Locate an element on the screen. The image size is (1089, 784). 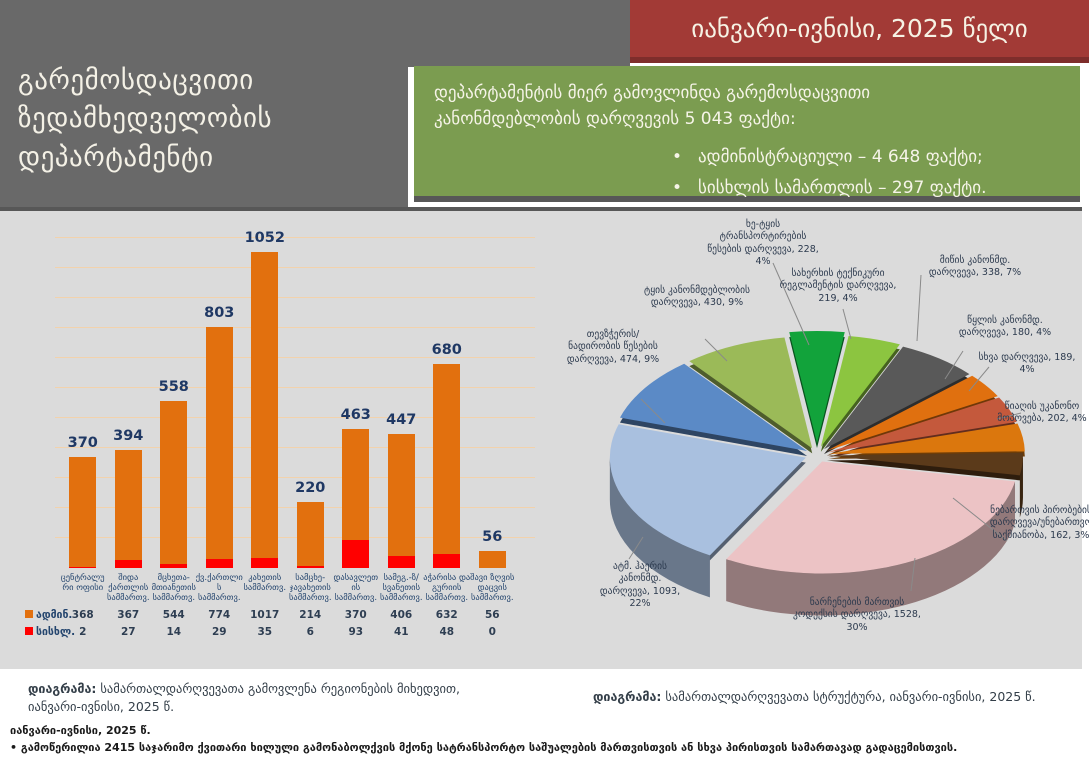
table-cell: 0 is located at coordinates (492, 632).